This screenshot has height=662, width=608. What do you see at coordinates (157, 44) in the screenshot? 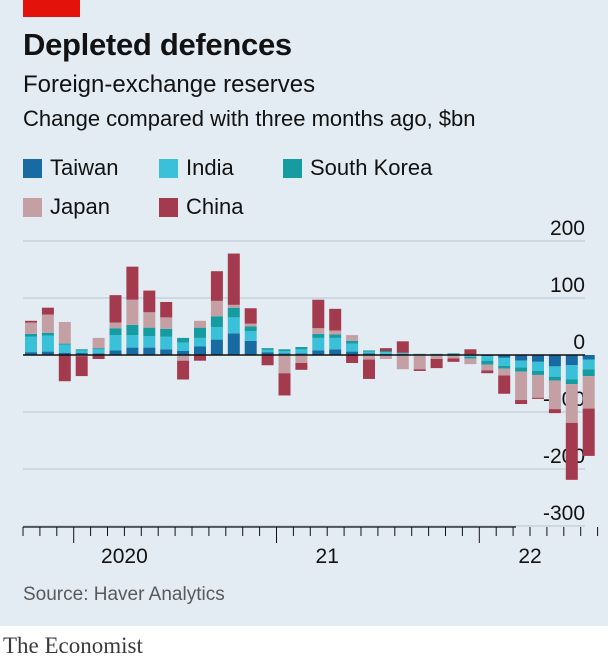
I see `chart-title: Depleted defences` at bounding box center [157, 44].